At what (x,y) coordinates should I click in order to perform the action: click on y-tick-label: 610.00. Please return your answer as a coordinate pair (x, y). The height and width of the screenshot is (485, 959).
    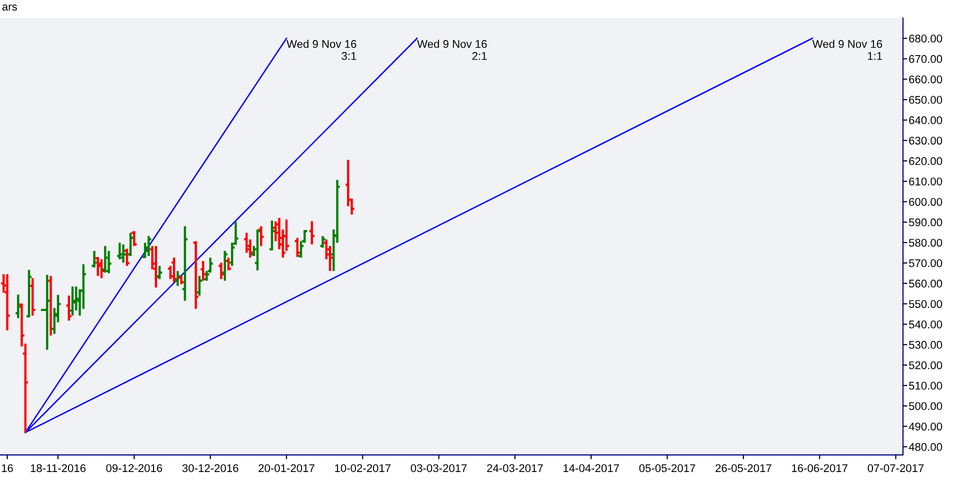
    Looking at the image, I should click on (925, 182).